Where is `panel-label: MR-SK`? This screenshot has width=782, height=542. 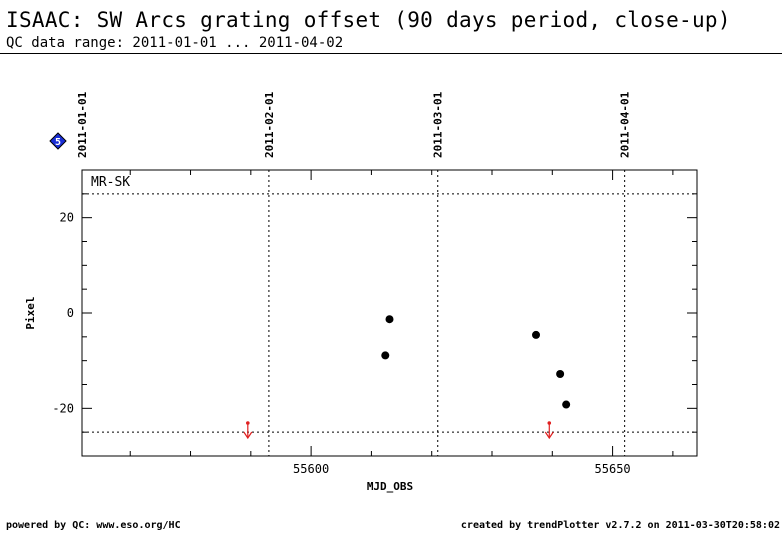 panel-label: MR-SK is located at coordinates (110, 182).